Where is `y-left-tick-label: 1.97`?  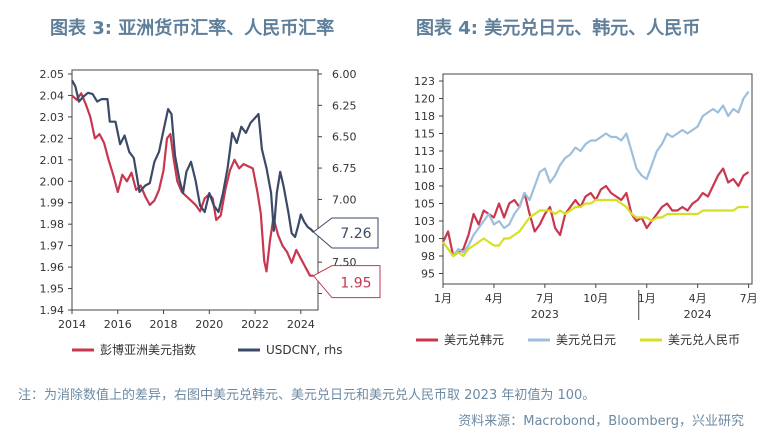
y-left-tick-label: 1.97 is located at coordinates (52, 246).